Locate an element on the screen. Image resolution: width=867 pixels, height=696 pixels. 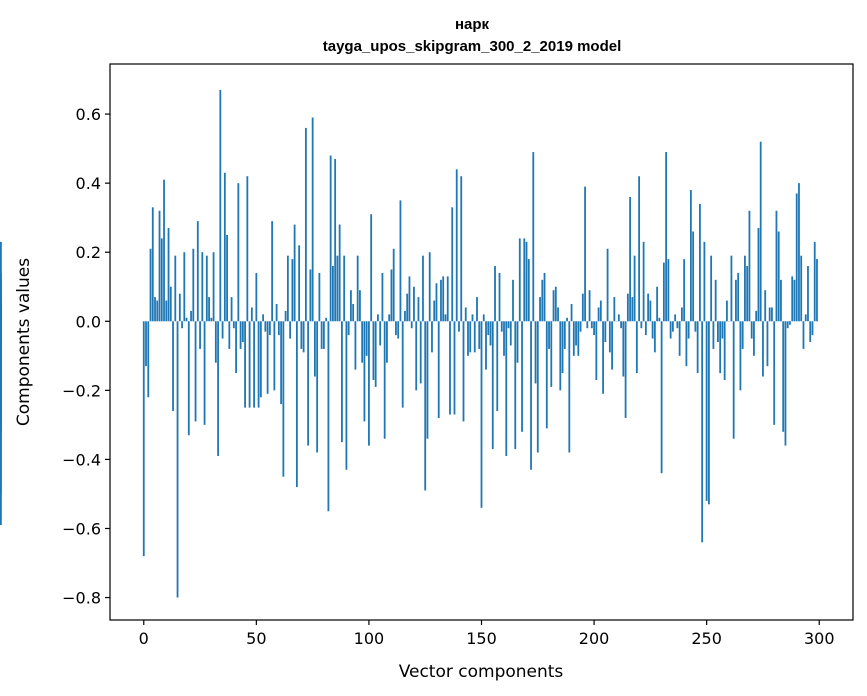
y-tick-label: 0.4 is located at coordinates (88, 183).